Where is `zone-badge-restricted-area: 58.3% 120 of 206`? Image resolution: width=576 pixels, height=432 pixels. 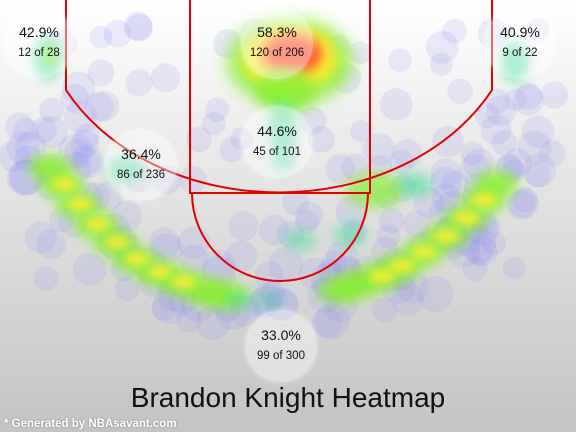 zone-badge-restricted-area: 58.3% 120 of 206 is located at coordinates (277, 43).